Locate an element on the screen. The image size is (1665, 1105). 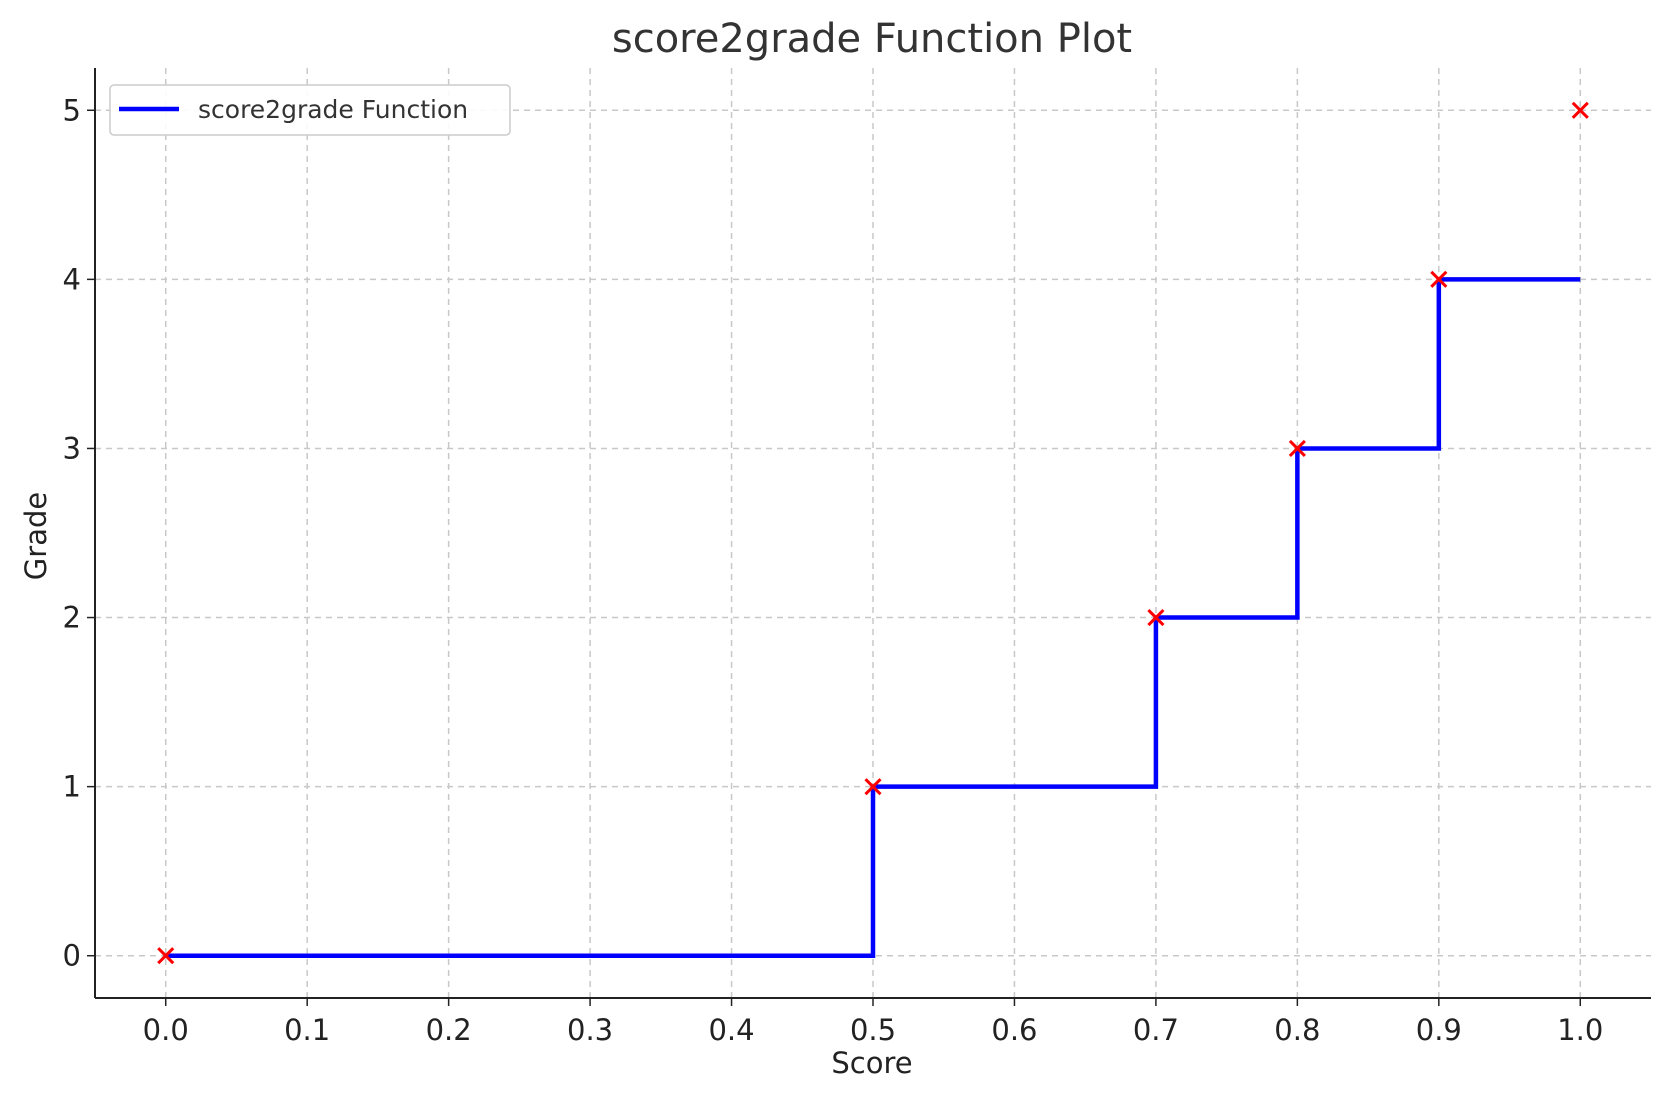
x-tick-label: 0.1 is located at coordinates (307, 1030).